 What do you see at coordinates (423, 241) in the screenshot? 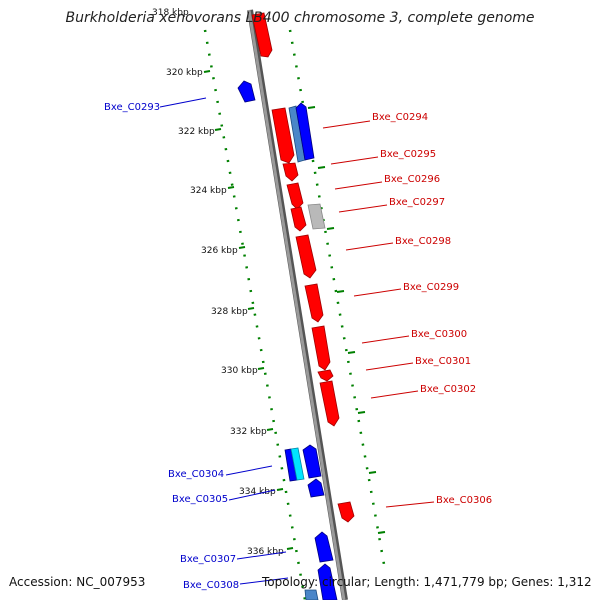
I see `gene-label: Bxe_C0298` at bounding box center [423, 241].